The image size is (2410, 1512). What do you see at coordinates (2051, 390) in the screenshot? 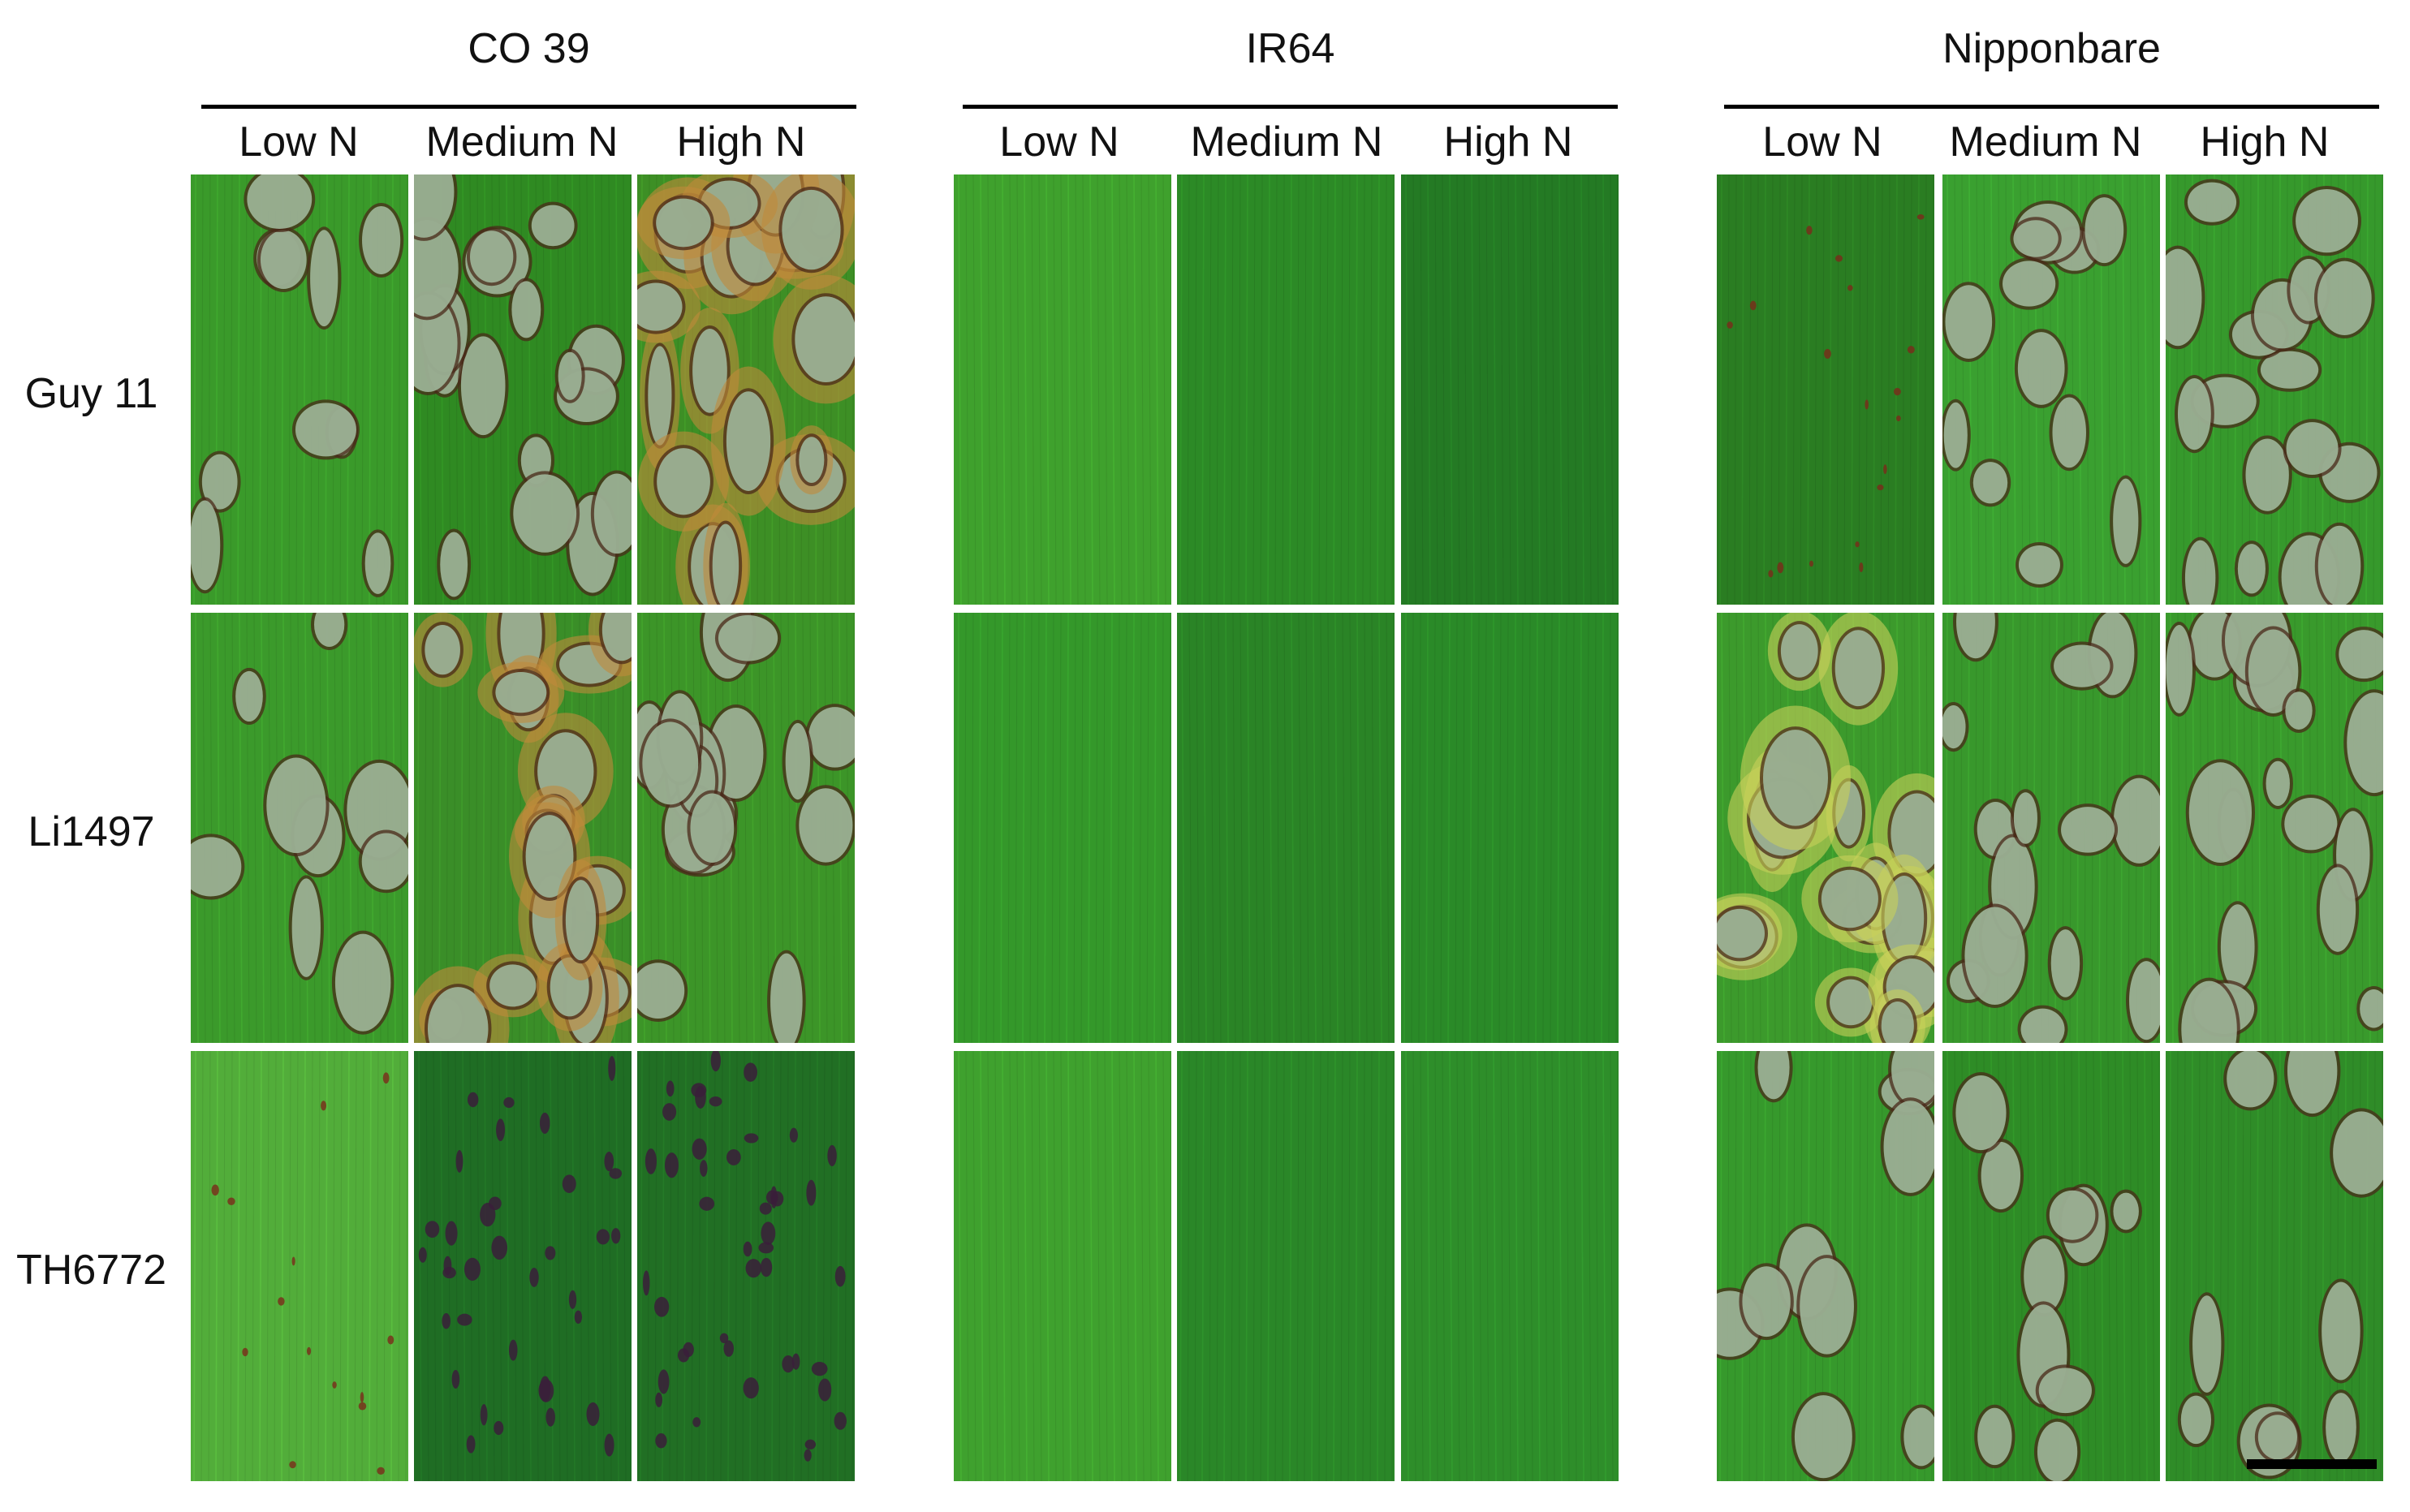
I see `leaf-panel-guy11-nipponbare-medium` at bounding box center [2051, 390].